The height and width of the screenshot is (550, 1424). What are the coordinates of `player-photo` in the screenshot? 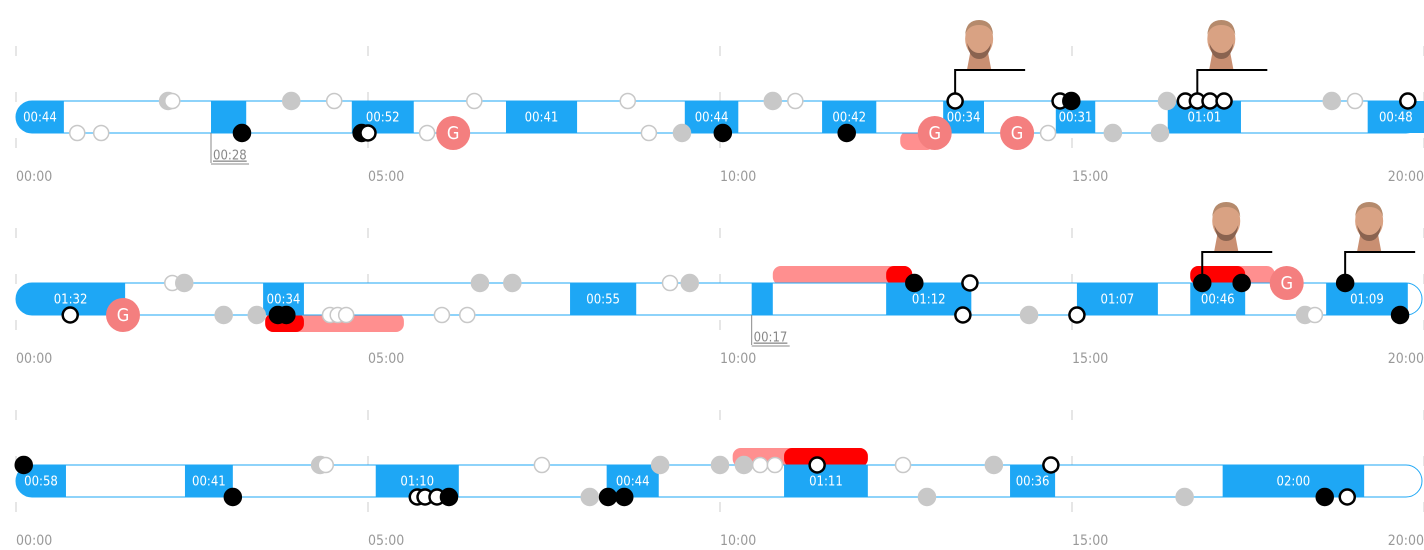 It's located at (1226, 221).